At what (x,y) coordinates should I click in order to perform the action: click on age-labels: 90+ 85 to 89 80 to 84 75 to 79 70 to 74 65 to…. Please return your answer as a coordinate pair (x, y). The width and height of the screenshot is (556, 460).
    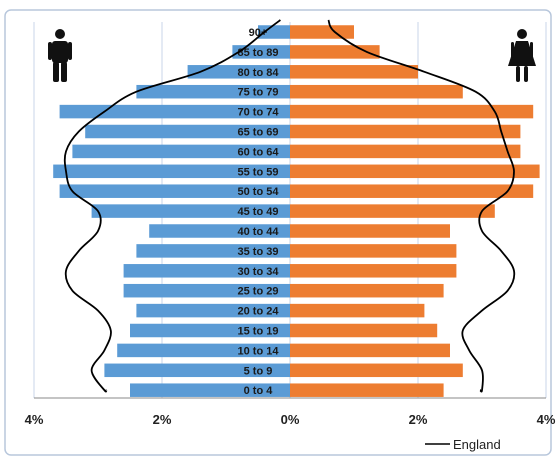
    Looking at the image, I should click on (259, 212).